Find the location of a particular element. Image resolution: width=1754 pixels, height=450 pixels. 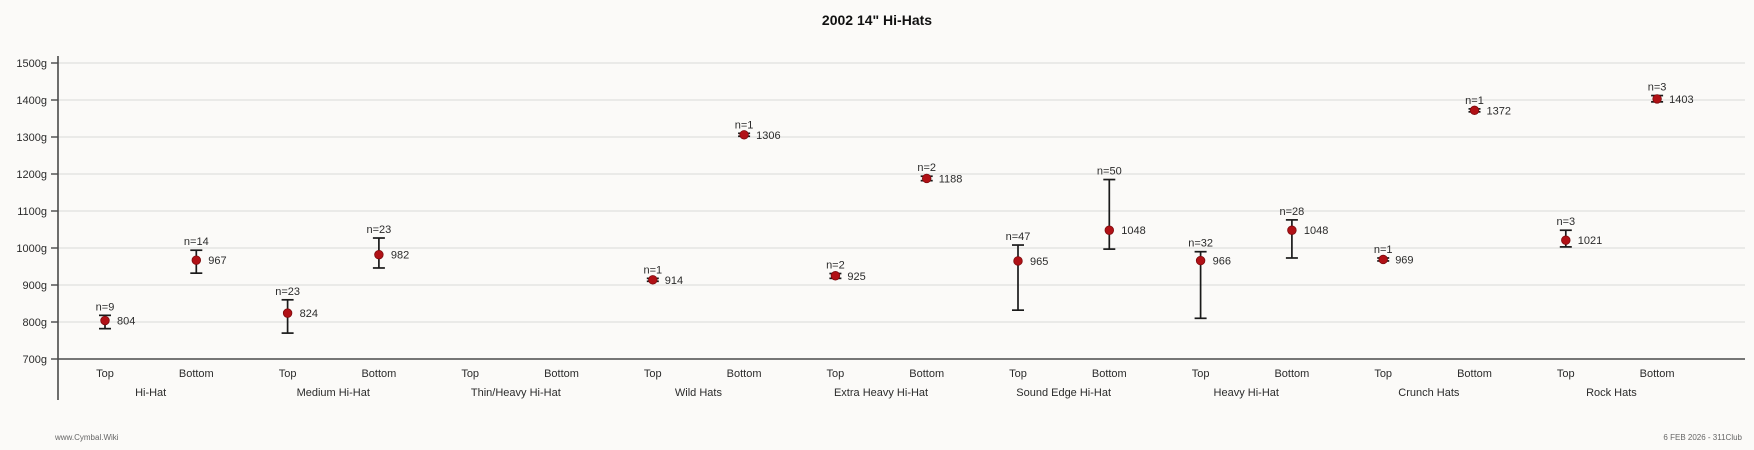

y-tick-label: 700g is located at coordinates (35, 360).